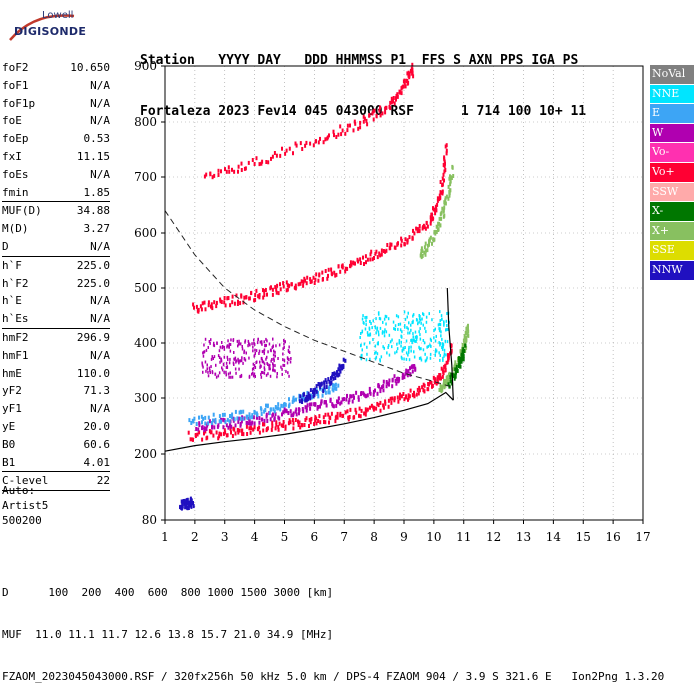 The width and height of the screenshot is (700, 698). What do you see at coordinates (308, 299) in the screenshot?
I see `muf-curve` at bounding box center [308, 299].